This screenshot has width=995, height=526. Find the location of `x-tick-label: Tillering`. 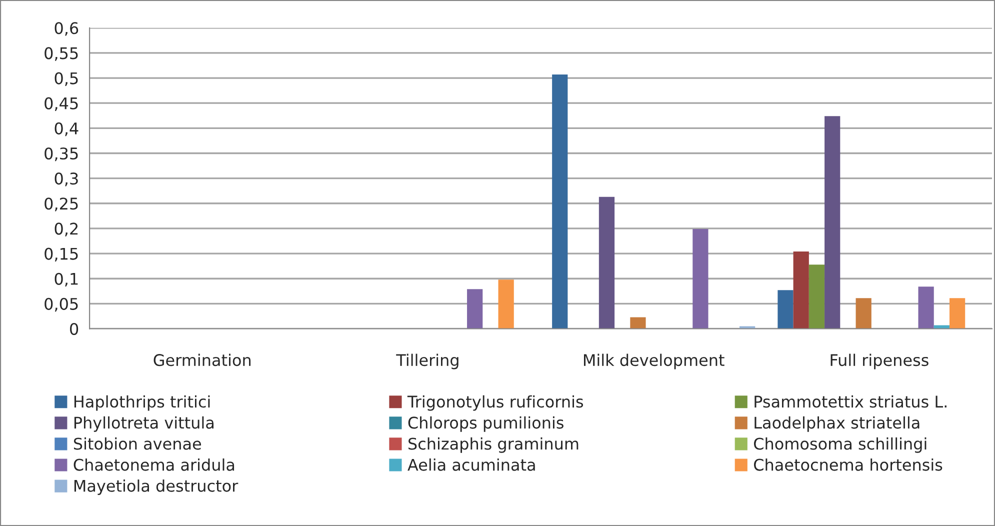

x-tick-label: Tillering is located at coordinates (427, 362).